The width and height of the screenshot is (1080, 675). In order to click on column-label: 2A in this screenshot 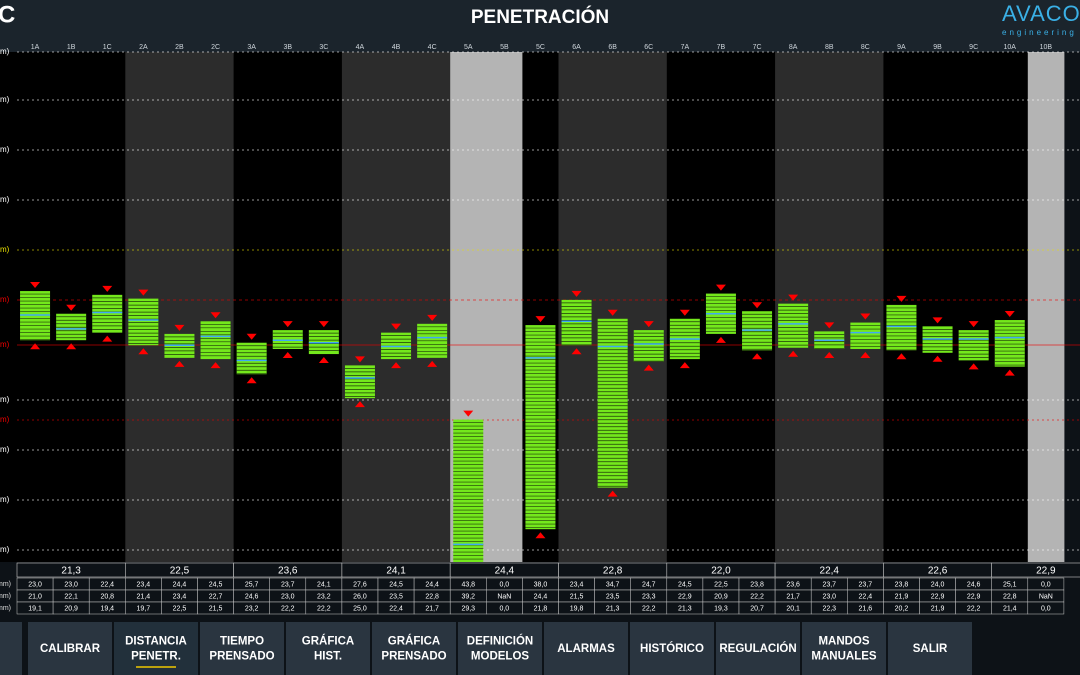, I will do `click(143, 47)`.